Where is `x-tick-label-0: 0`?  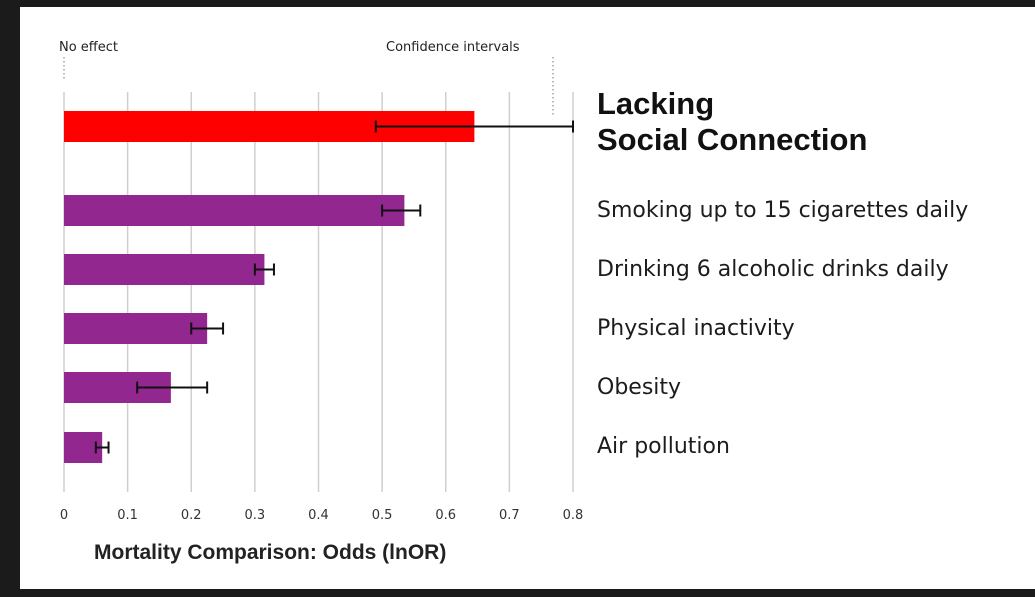 x-tick-label-0: 0 is located at coordinates (64, 515).